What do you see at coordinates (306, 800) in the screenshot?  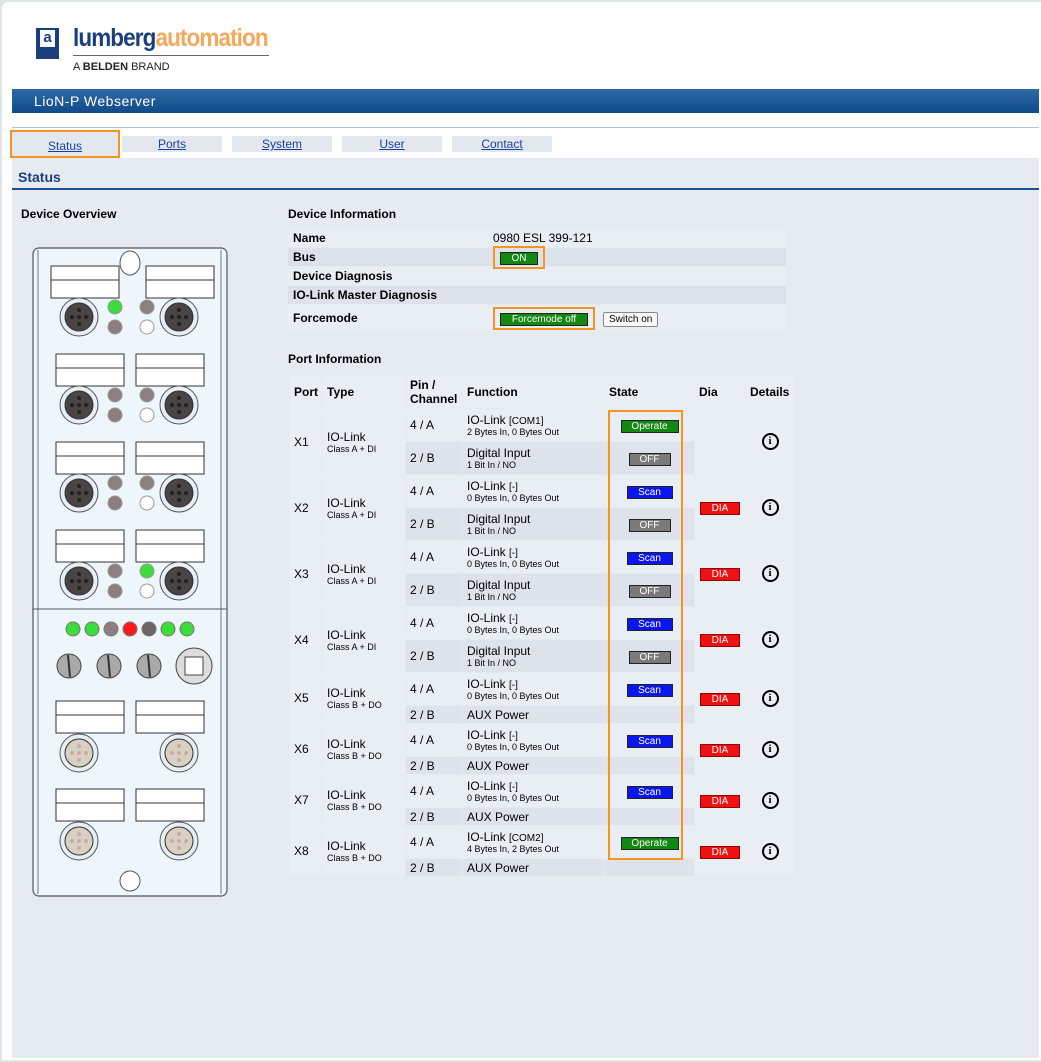 I see `port-cell: X7` at bounding box center [306, 800].